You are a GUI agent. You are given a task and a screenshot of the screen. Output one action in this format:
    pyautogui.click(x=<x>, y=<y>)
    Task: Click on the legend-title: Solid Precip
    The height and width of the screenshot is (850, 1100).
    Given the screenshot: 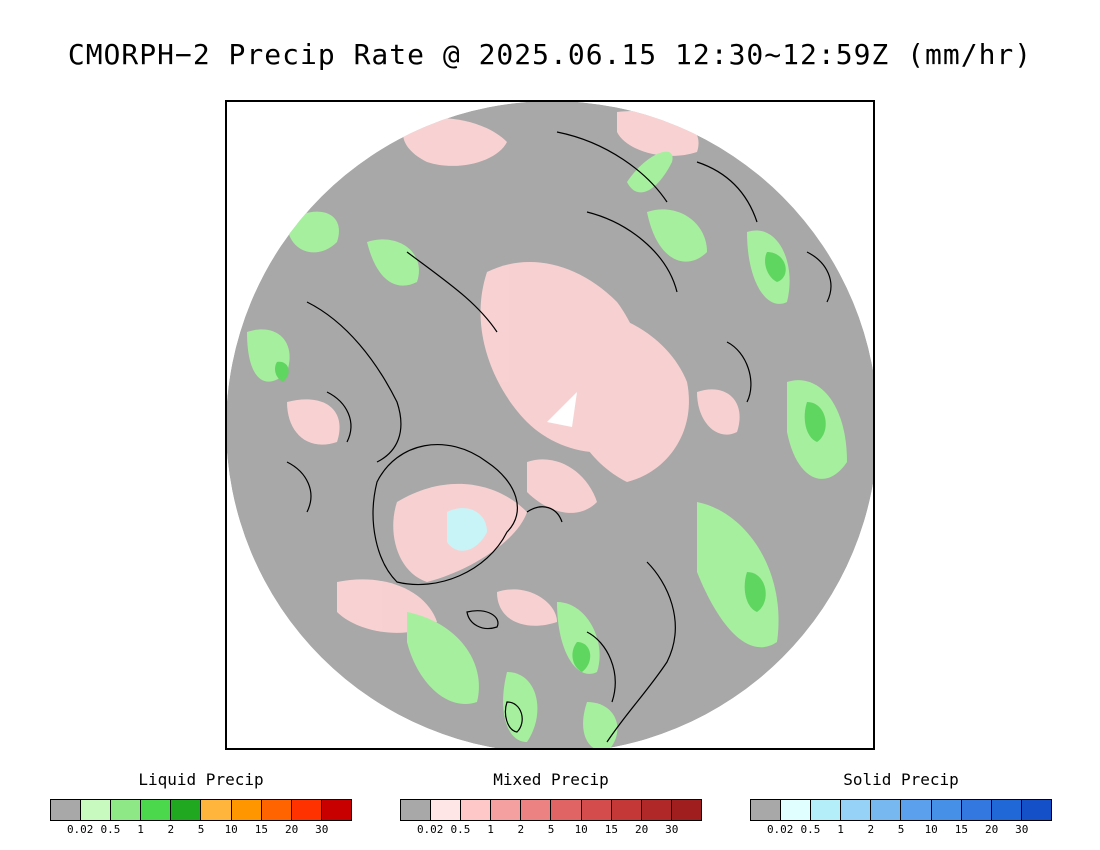 What is the action you would take?
    pyautogui.click(x=901, y=779)
    